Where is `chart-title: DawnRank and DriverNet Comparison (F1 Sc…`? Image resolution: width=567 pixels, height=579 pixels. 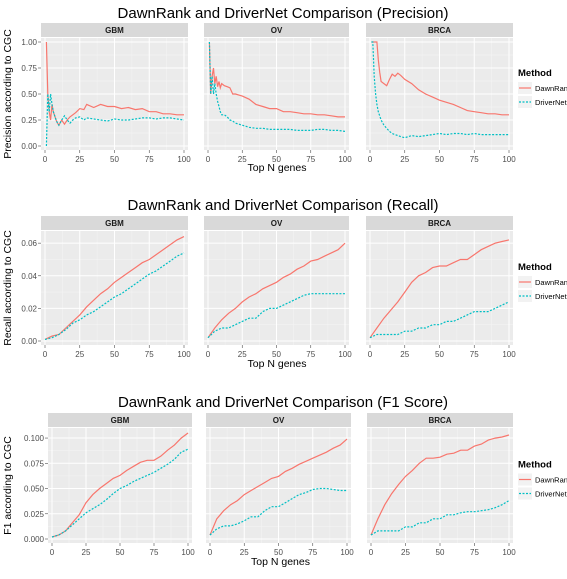 chart-title: DawnRank and DriverNet Comparison (F1 Sc… is located at coordinates (283, 402).